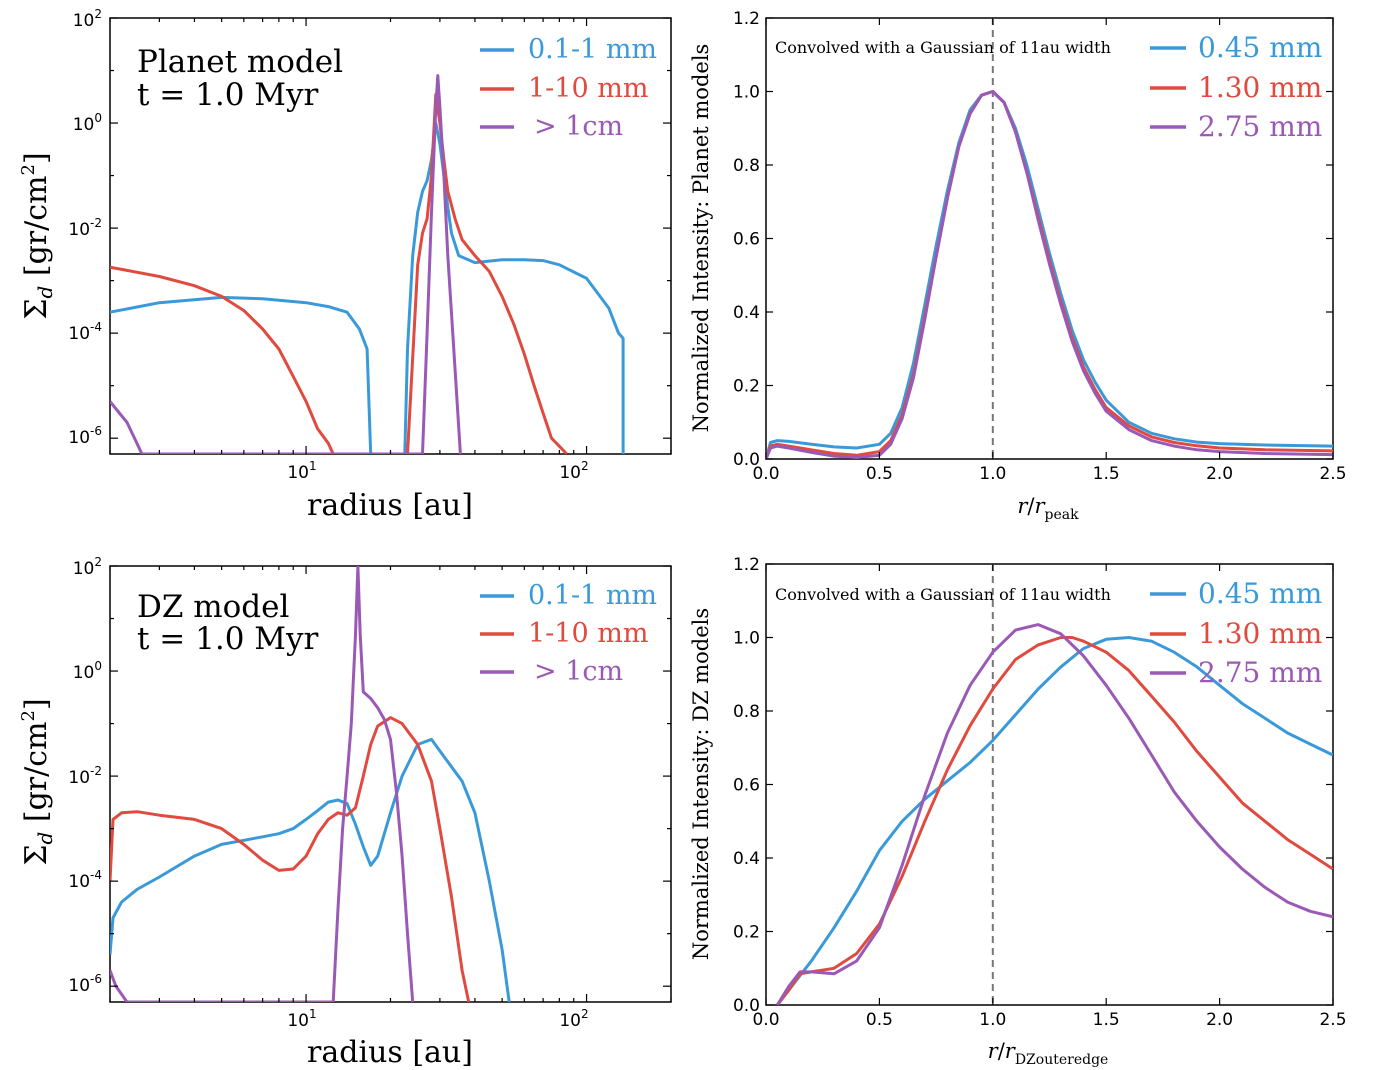 This screenshot has width=1377, height=1070. What do you see at coordinates (701, 784) in the screenshot?
I see `y-axis-label: Normalized Intensity: DZ models` at bounding box center [701, 784].